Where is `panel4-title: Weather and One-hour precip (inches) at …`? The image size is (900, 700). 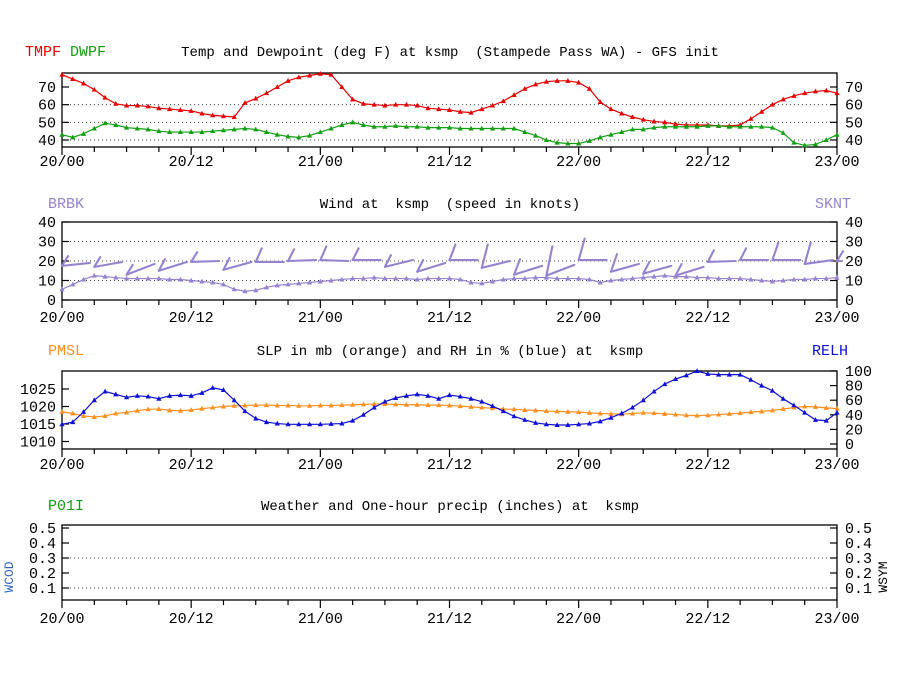
panel4-title: Weather and One-hour precip (inches) at … is located at coordinates (450, 507).